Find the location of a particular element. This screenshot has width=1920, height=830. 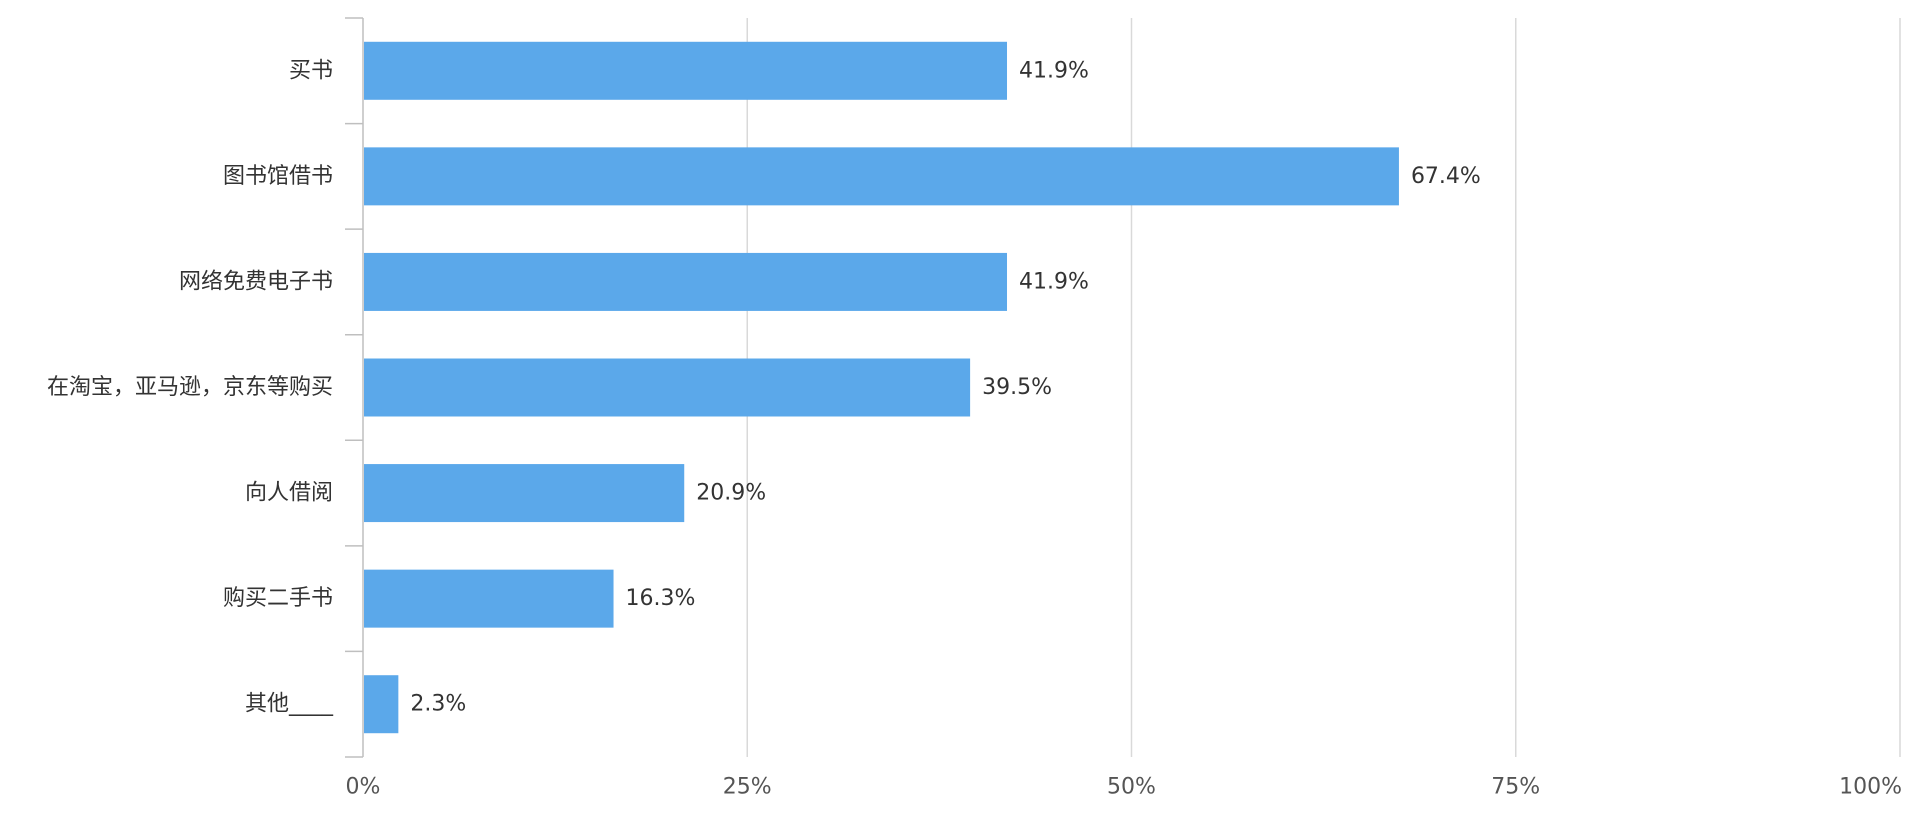

x-tick-label-3: 75% is located at coordinates (1515, 787).